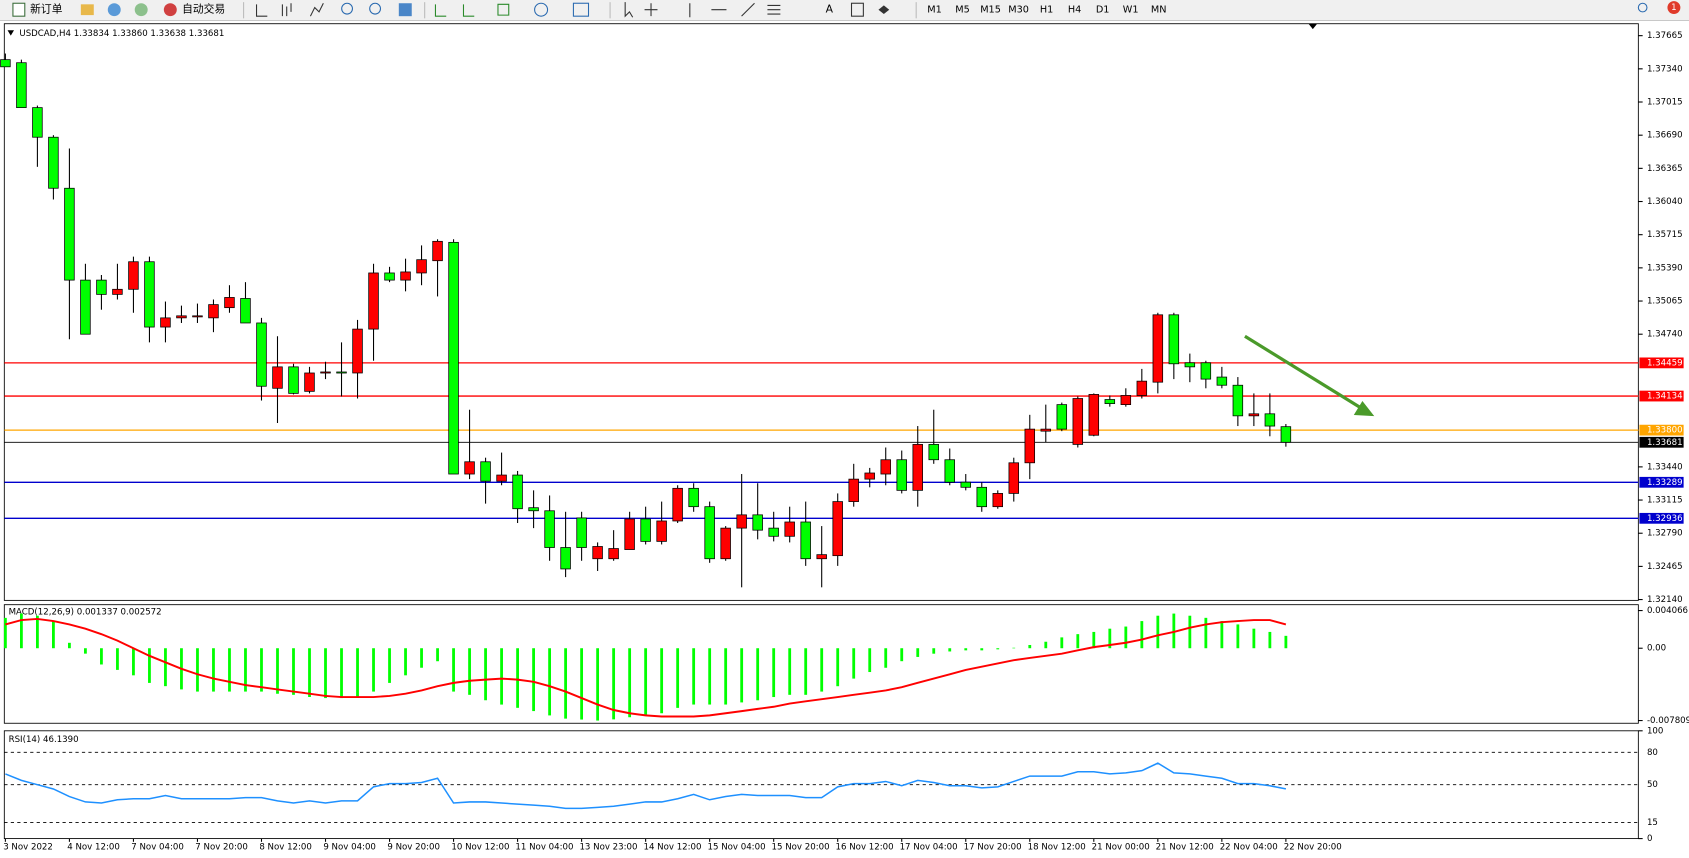 This screenshot has height=858, width=1689. What do you see at coordinates (830, 9) in the screenshot?
I see `text-tool: A` at bounding box center [830, 9].